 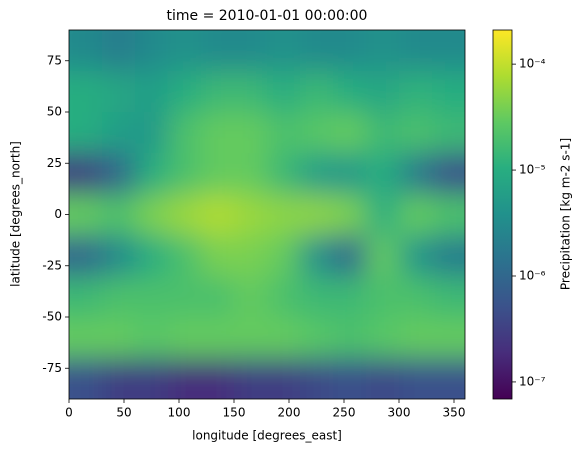 I want to click on y-tick-label: -75, so click(x=52, y=368).